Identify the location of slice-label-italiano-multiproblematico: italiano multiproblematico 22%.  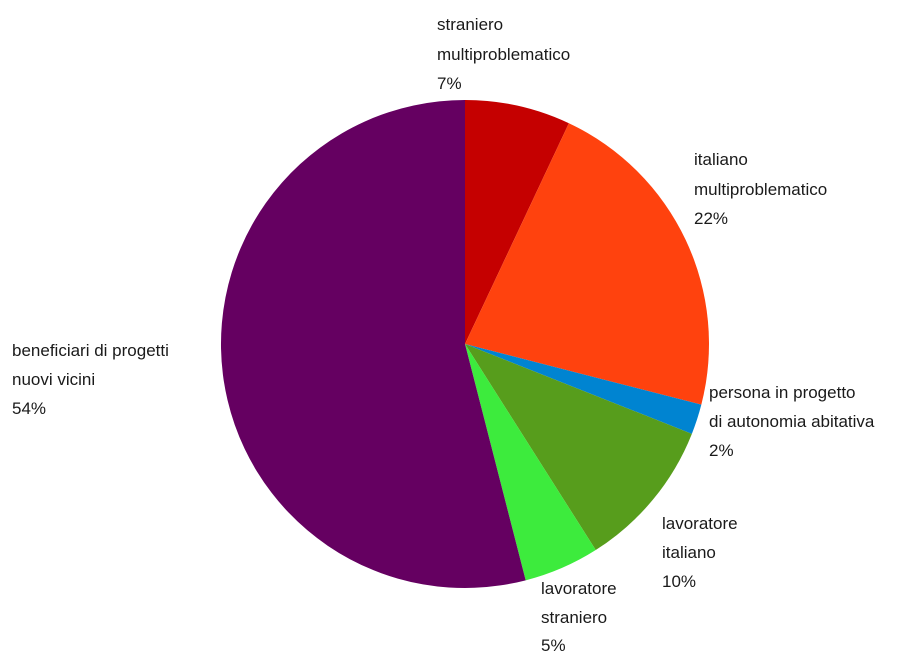
(763, 189).